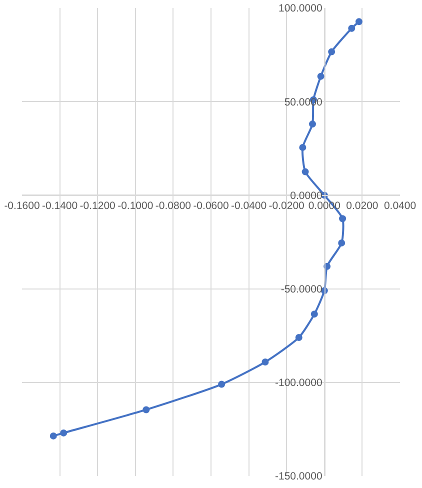 The height and width of the screenshot is (488, 422). Describe the element at coordinates (300, 8) in the screenshot. I see `y-tick-label: 100.0000` at that location.